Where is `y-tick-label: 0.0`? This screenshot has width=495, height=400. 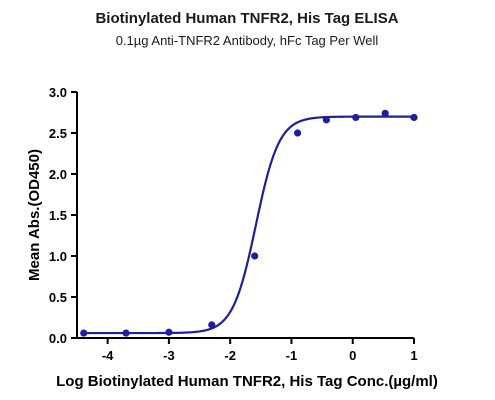 y-tick-label: 0.0 is located at coordinates (58, 338).